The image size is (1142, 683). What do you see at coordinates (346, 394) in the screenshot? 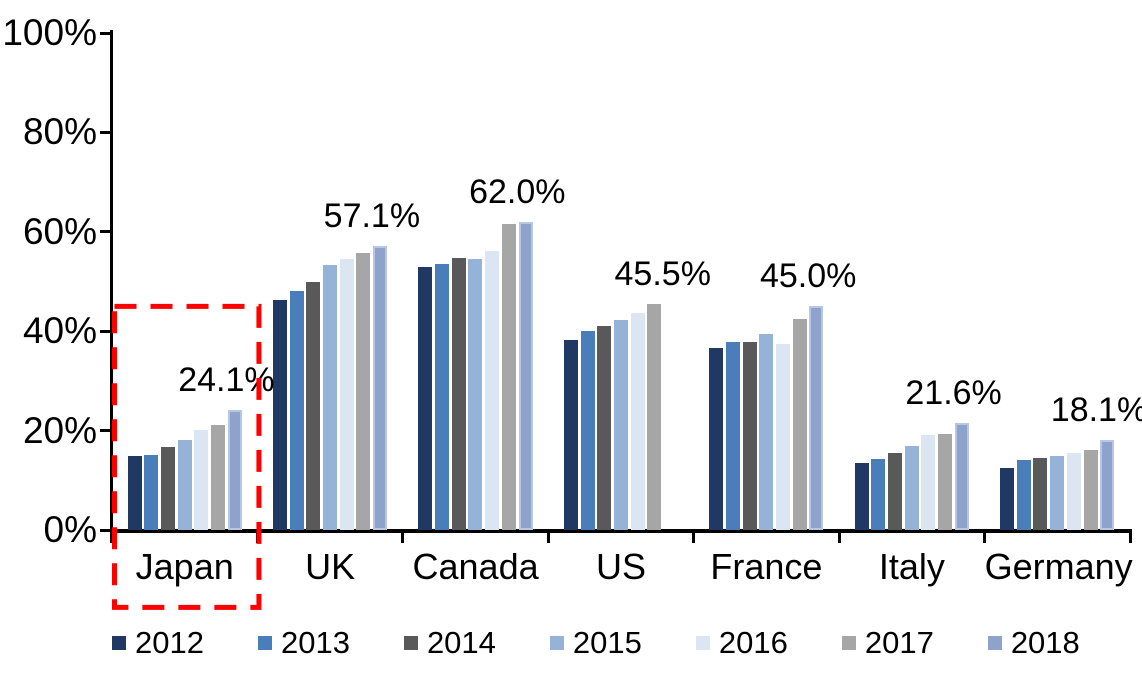
I see `bar-uk-2016` at bounding box center [346, 394].